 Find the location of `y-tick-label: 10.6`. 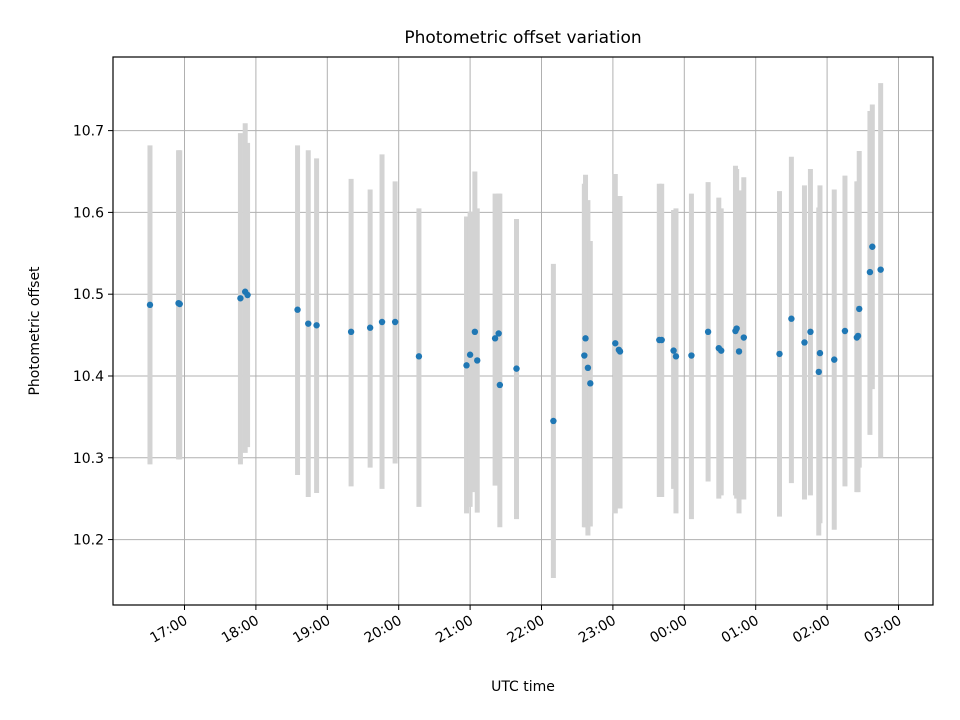

y-tick-label: 10.6 is located at coordinates (88, 213).